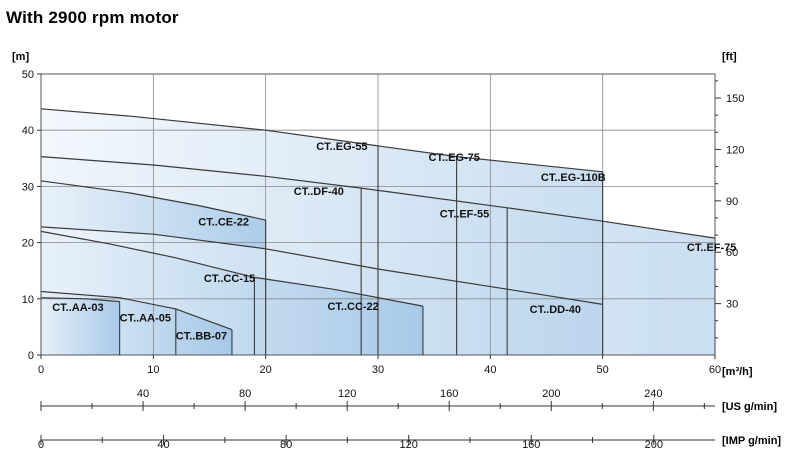 The image size is (800, 461). I want to click on curve-dd, so click(321, 265).